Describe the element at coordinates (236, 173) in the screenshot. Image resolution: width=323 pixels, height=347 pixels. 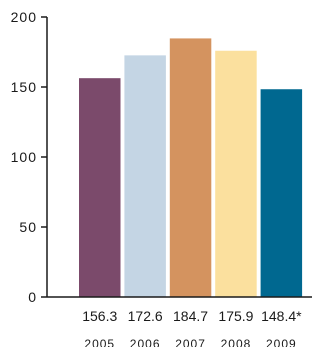
I see `bar-2008` at that location.